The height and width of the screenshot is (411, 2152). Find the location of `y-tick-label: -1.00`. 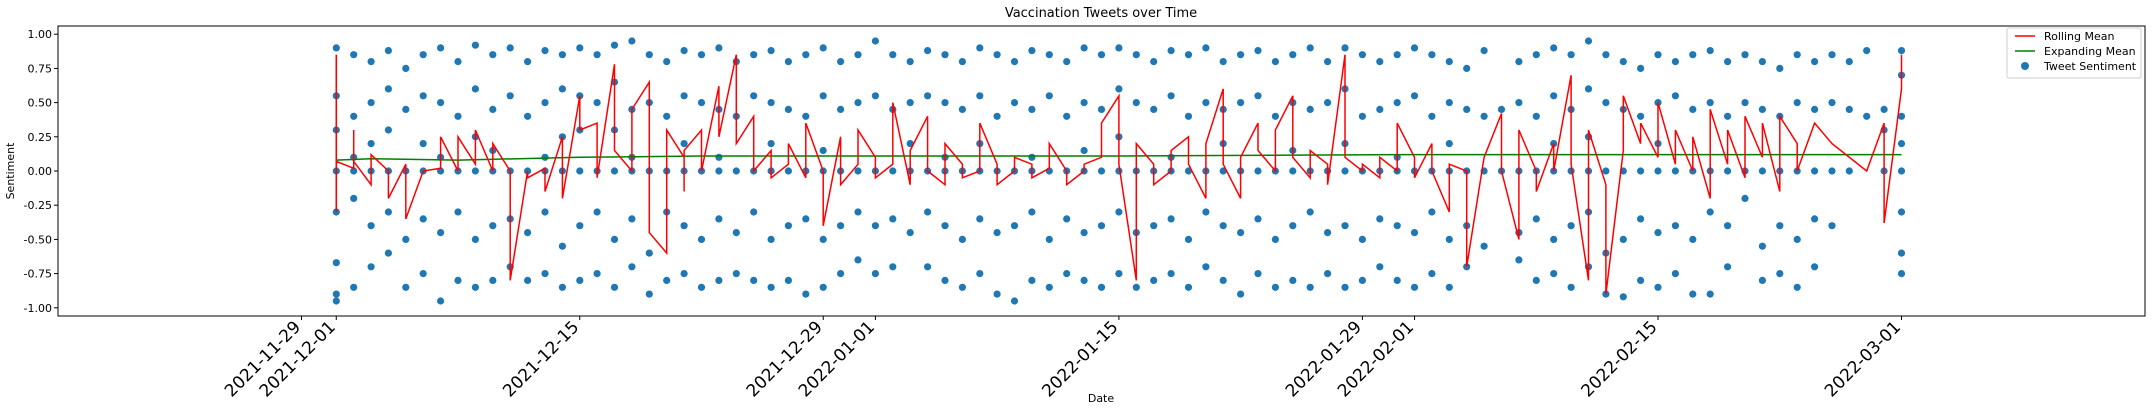

y-tick-label: -1.00 is located at coordinates (38, 308).